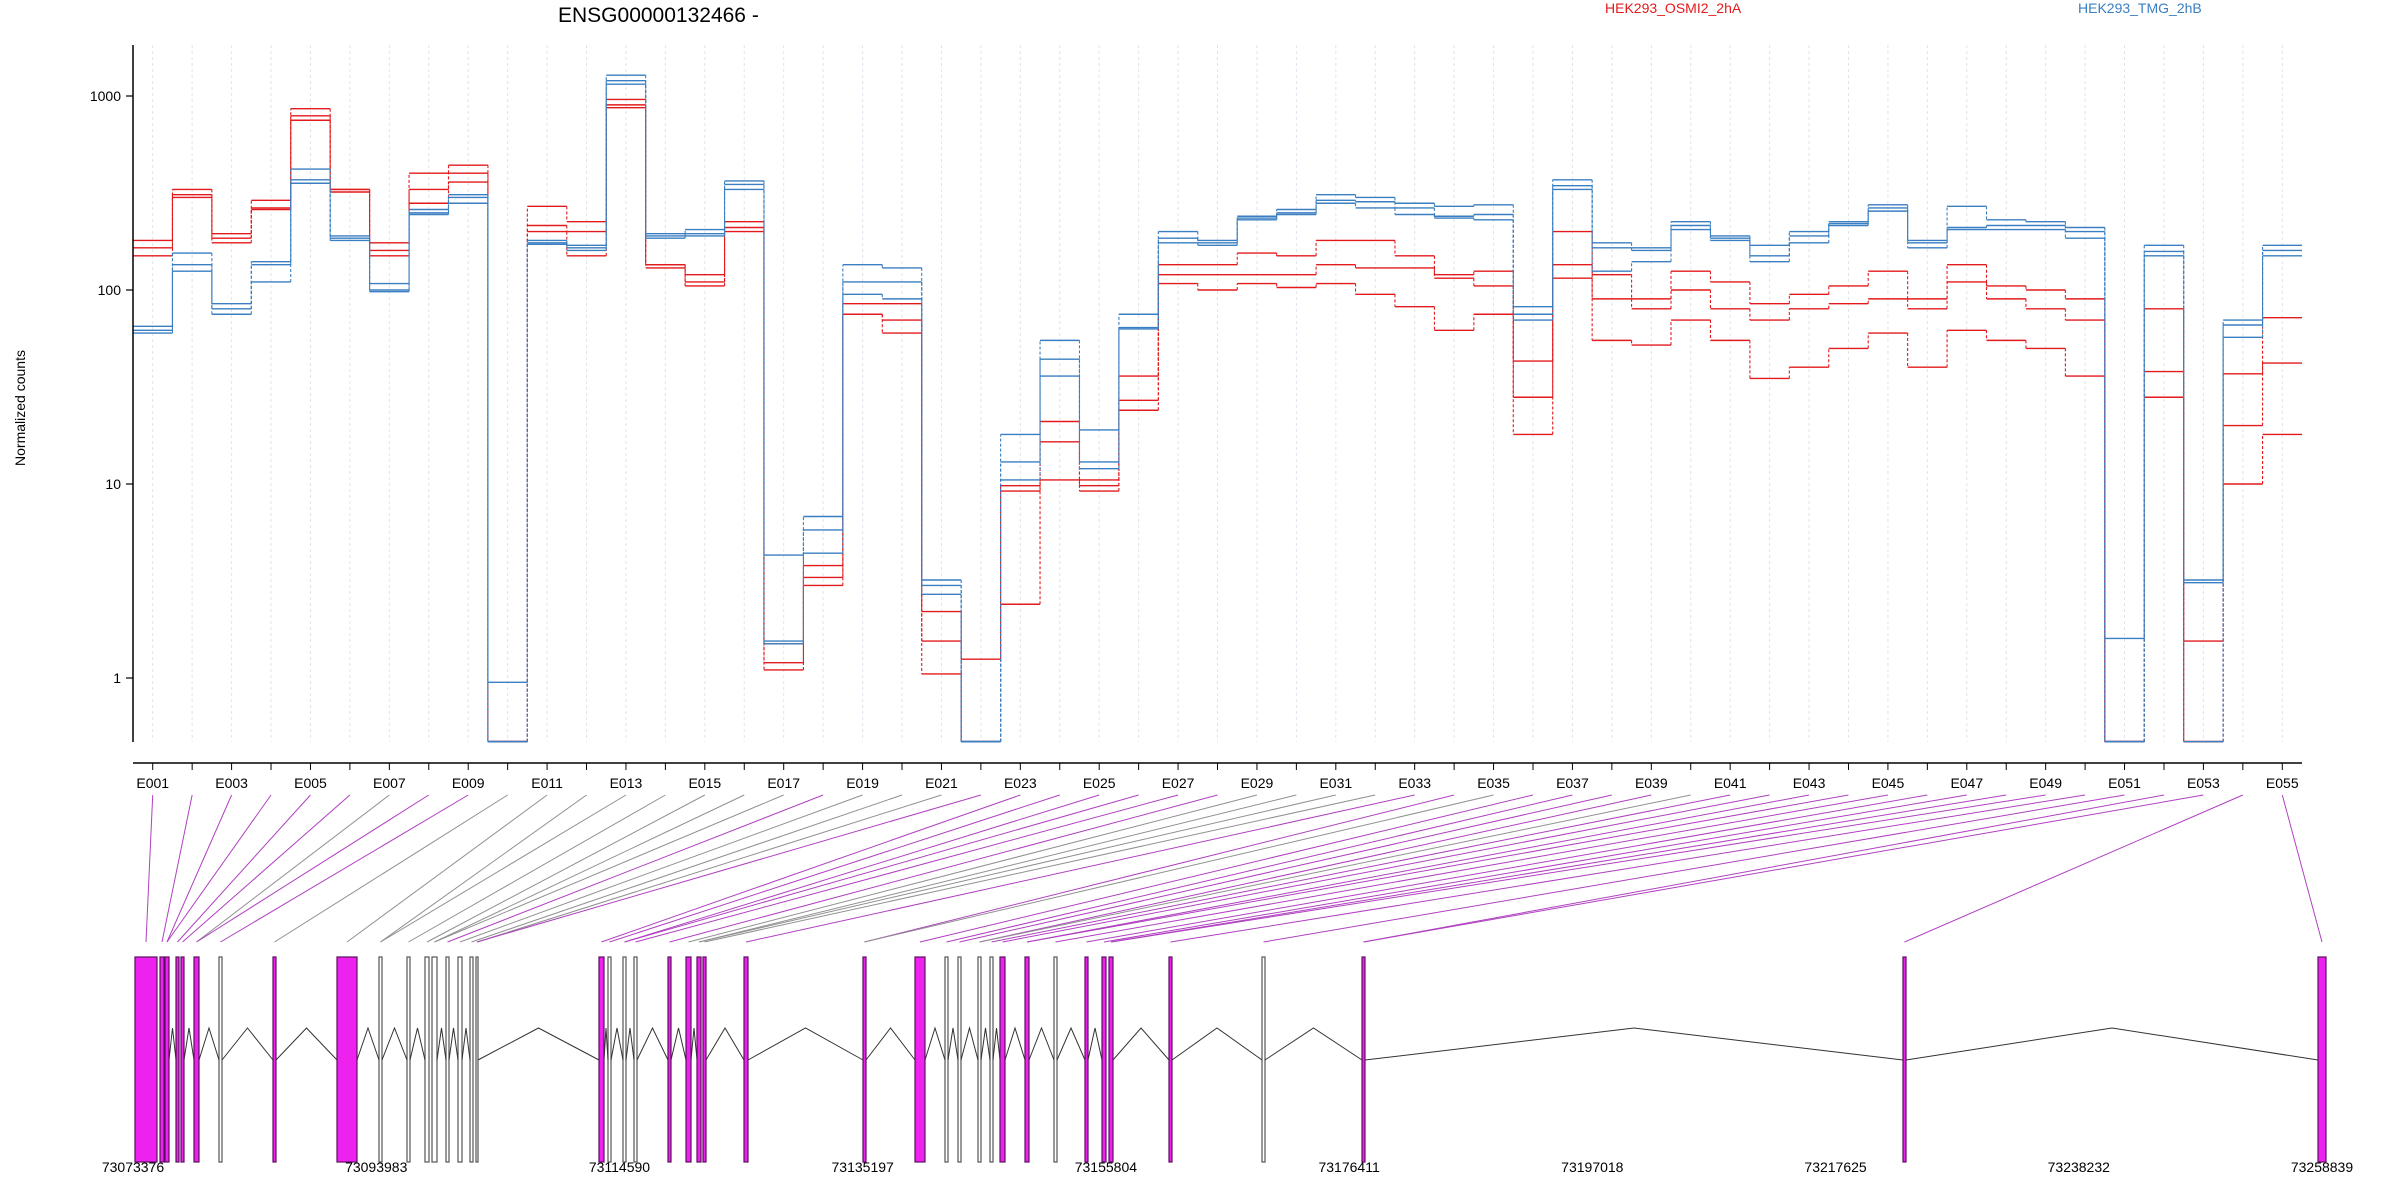 Image resolution: width=2400 pixels, height=1200 pixels. What do you see at coordinates (862, 783) in the screenshot?
I see `x-tick-label: E019` at bounding box center [862, 783].